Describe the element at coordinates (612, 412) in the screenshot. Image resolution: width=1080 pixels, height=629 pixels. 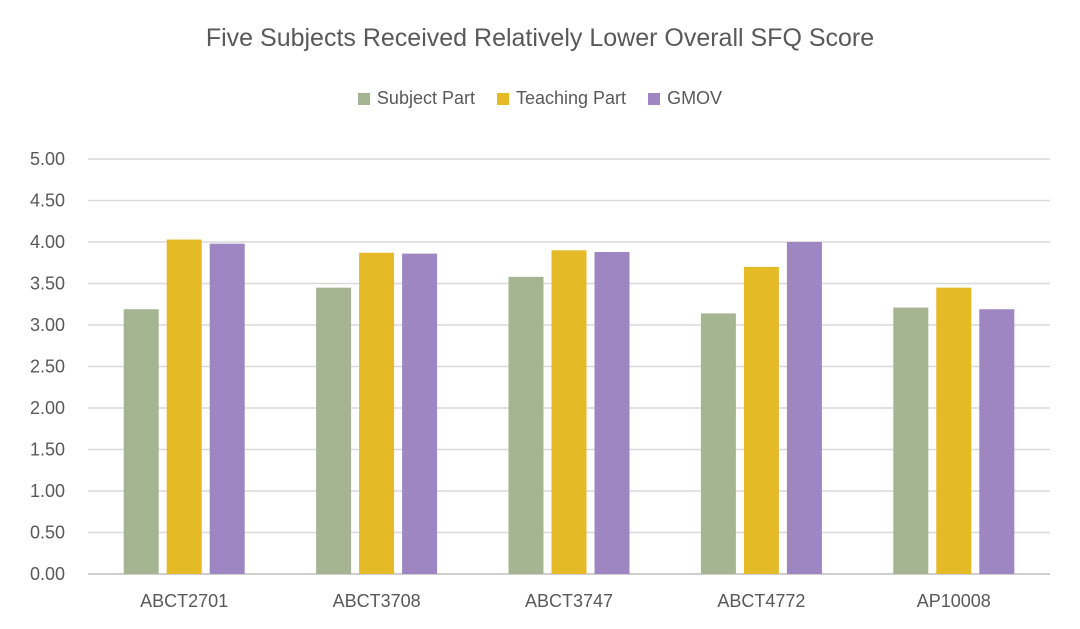
I see `bar-gmov-abct3747` at that location.